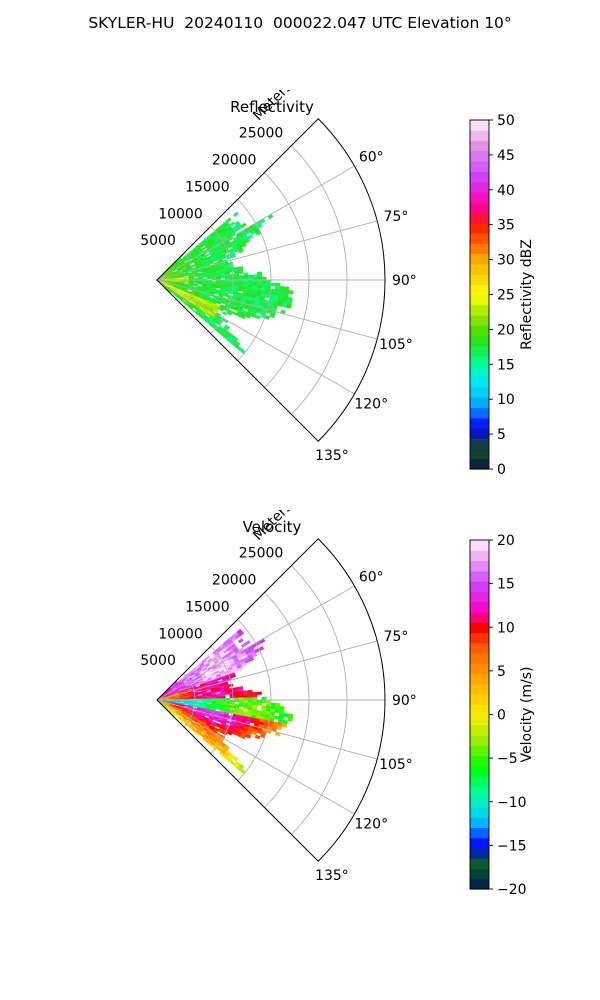  What do you see at coordinates (506, 365) in the screenshot?
I see `colorbar-tick-label: 15` at bounding box center [506, 365].